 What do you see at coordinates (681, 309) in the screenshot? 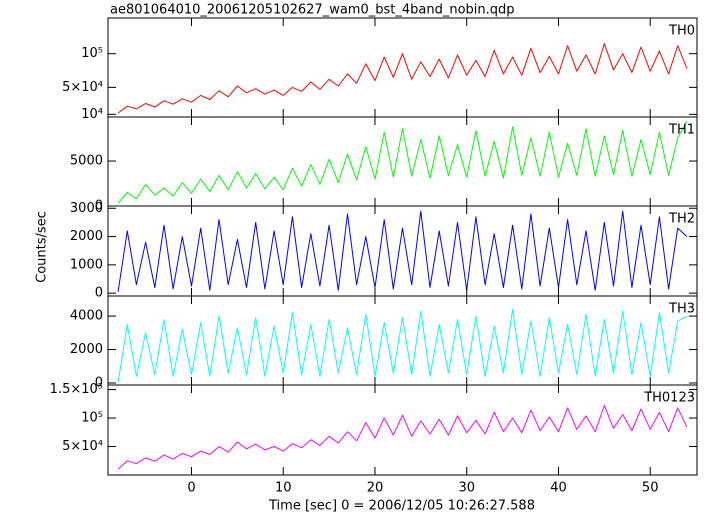
I see `panel-label: TH3` at bounding box center [681, 309].